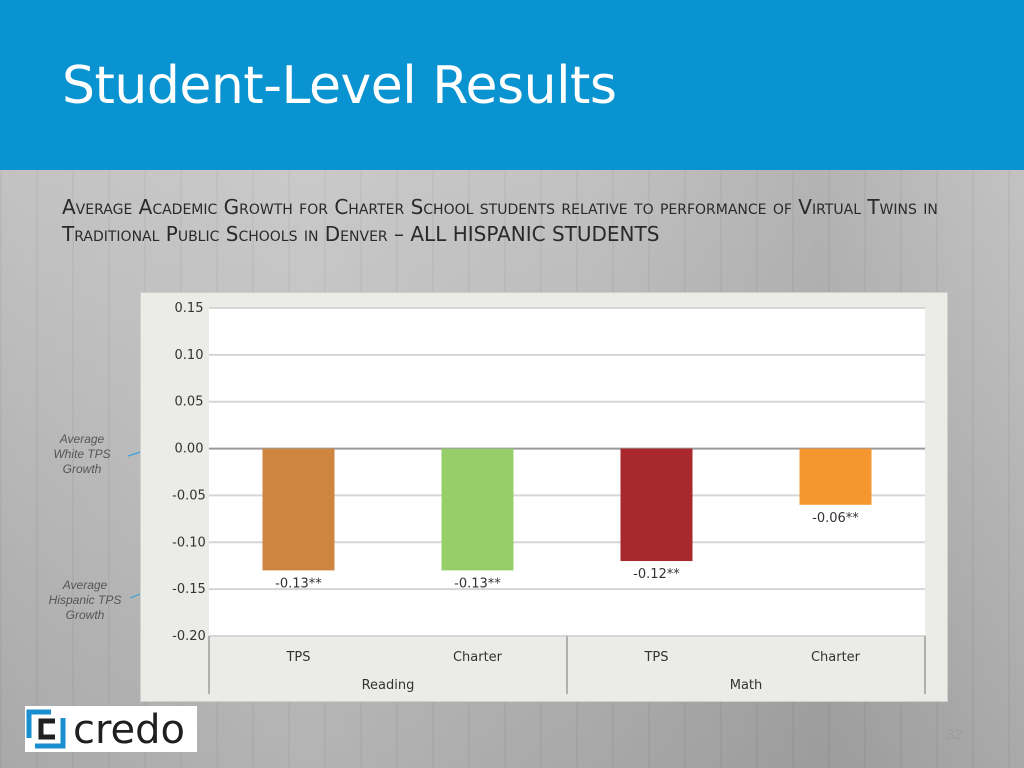  I want to click on note-average-hispanic-tps-growth: Average Hispanic TPS Growth, so click(85, 600).